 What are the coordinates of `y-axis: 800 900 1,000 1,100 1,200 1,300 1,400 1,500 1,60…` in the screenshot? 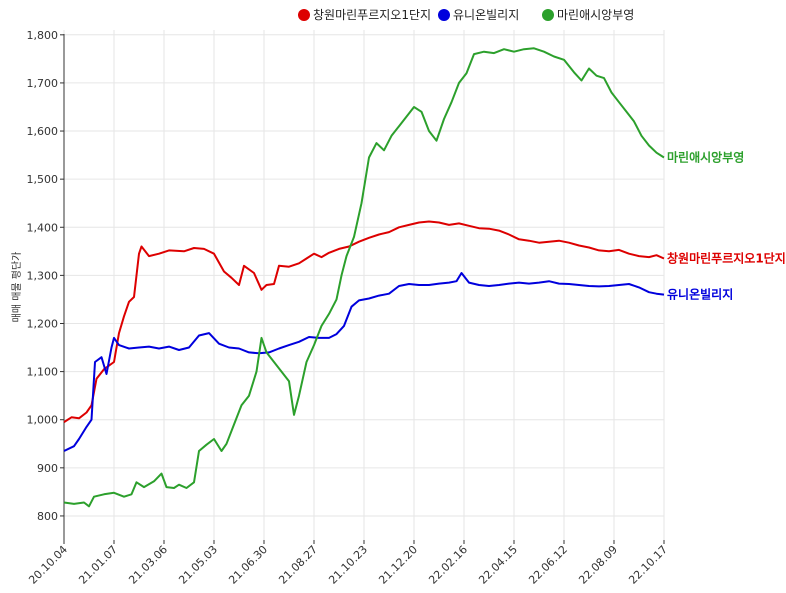 It's located at (45, 276).